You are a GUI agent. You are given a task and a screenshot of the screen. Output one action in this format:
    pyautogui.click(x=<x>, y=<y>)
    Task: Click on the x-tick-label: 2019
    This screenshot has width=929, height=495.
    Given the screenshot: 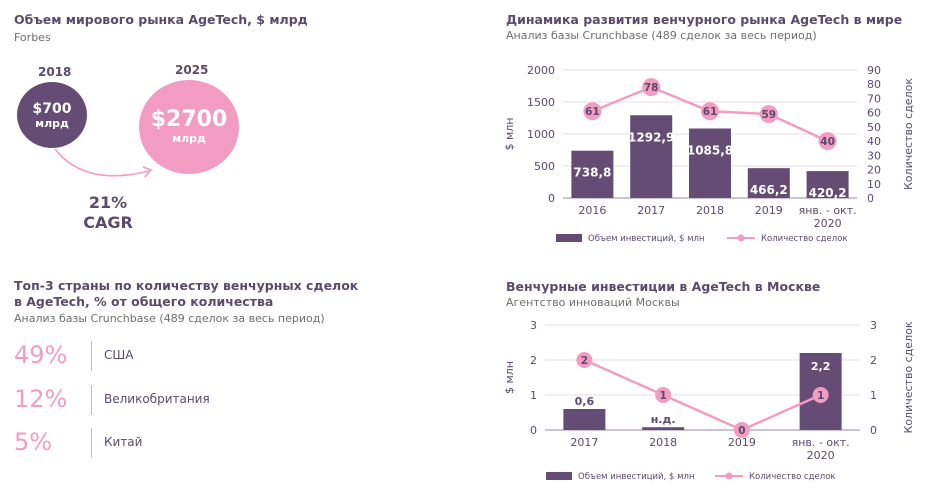 What is the action you would take?
    pyautogui.click(x=742, y=442)
    